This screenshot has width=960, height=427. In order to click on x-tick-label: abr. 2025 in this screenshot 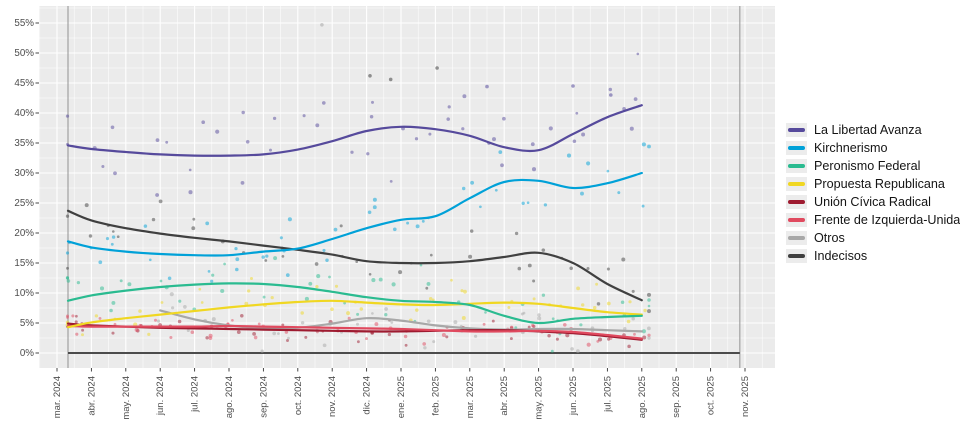, I will do `click(504, 396)`.